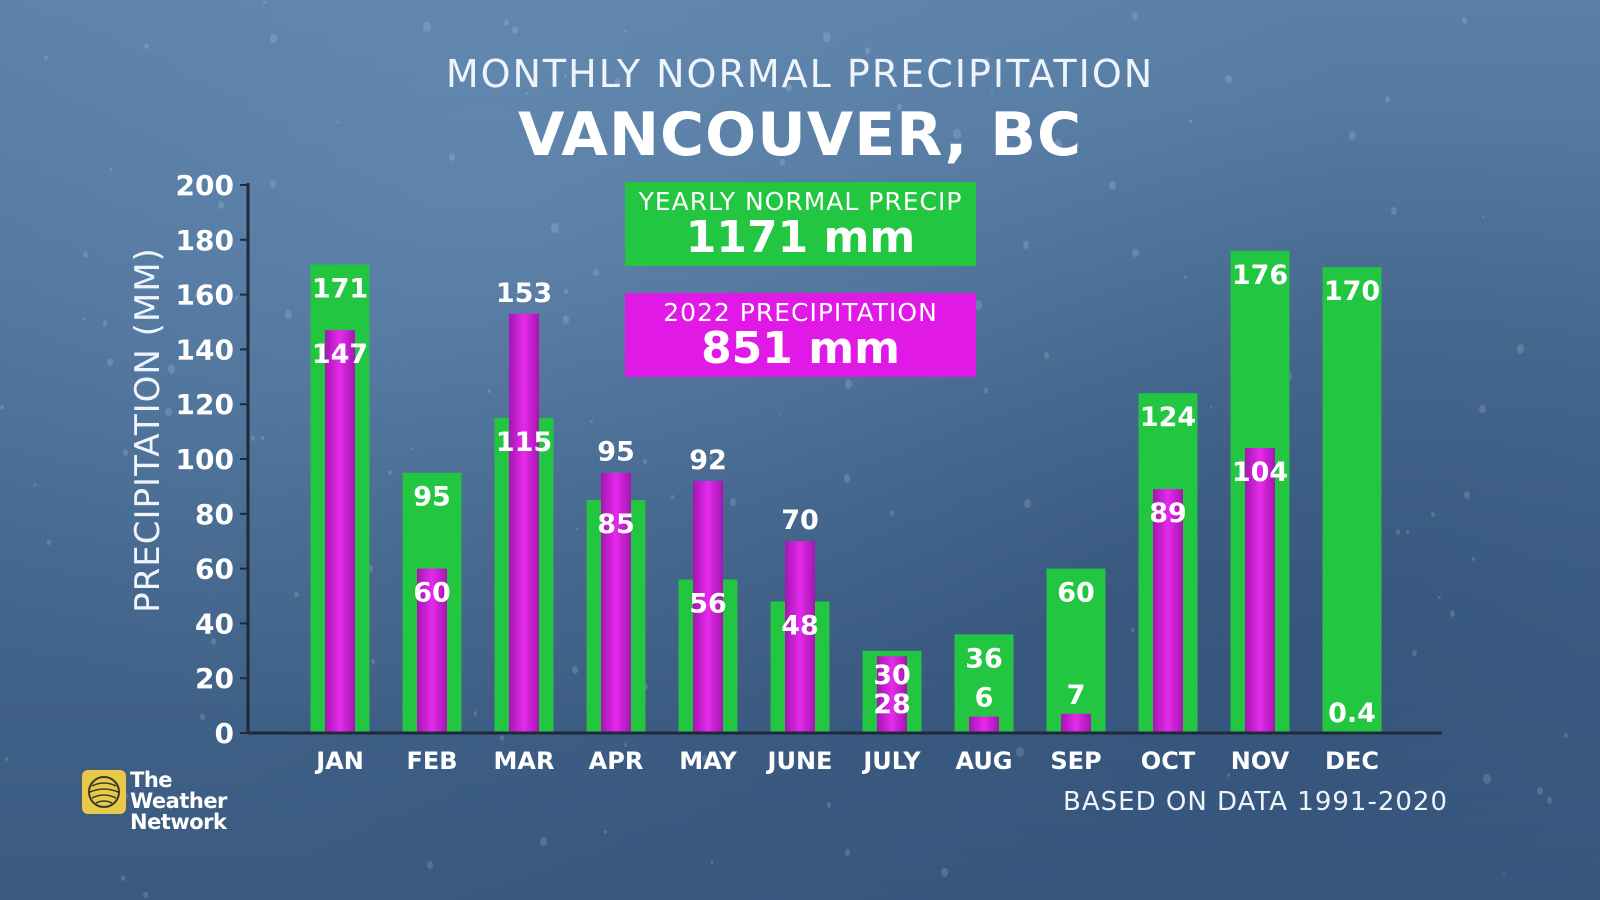 This screenshot has width=1600, height=900. I want to click on year-2022-value: 851 mm, so click(800, 348).